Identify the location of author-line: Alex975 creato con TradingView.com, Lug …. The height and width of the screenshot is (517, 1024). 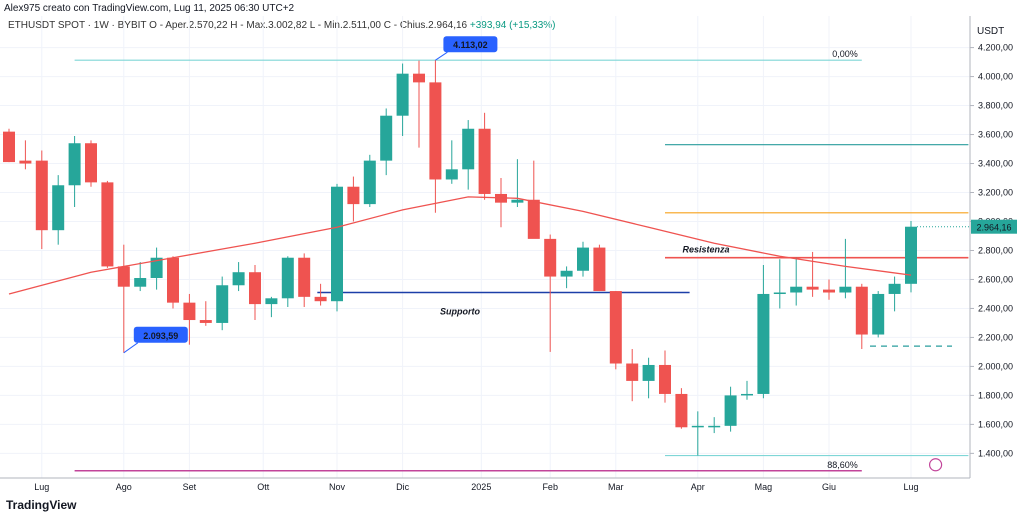
(149, 8).